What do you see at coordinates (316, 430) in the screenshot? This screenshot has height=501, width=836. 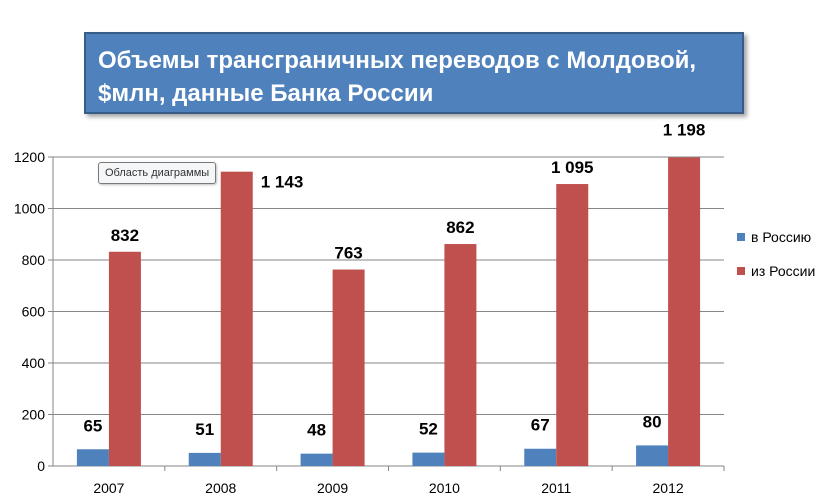 I see `data-label: 48` at bounding box center [316, 430].